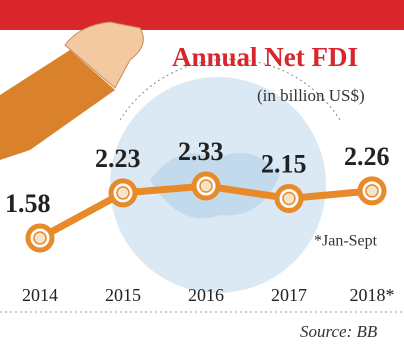 This screenshot has height=348, width=404. Describe the element at coordinates (206, 295) in the screenshot. I see `x-tick-label: 2016` at that location.